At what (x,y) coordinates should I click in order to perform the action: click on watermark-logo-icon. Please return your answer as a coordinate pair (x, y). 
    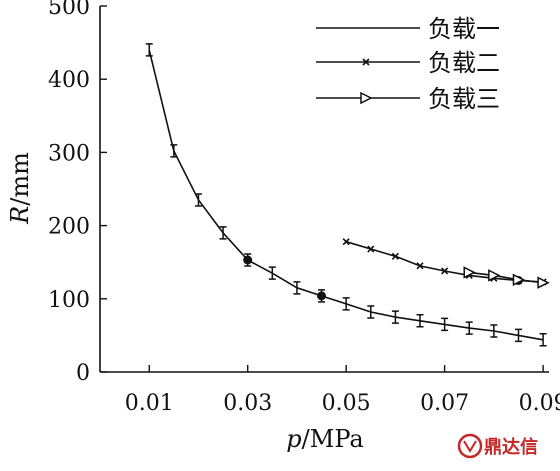
    Looking at the image, I should click on (470, 446).